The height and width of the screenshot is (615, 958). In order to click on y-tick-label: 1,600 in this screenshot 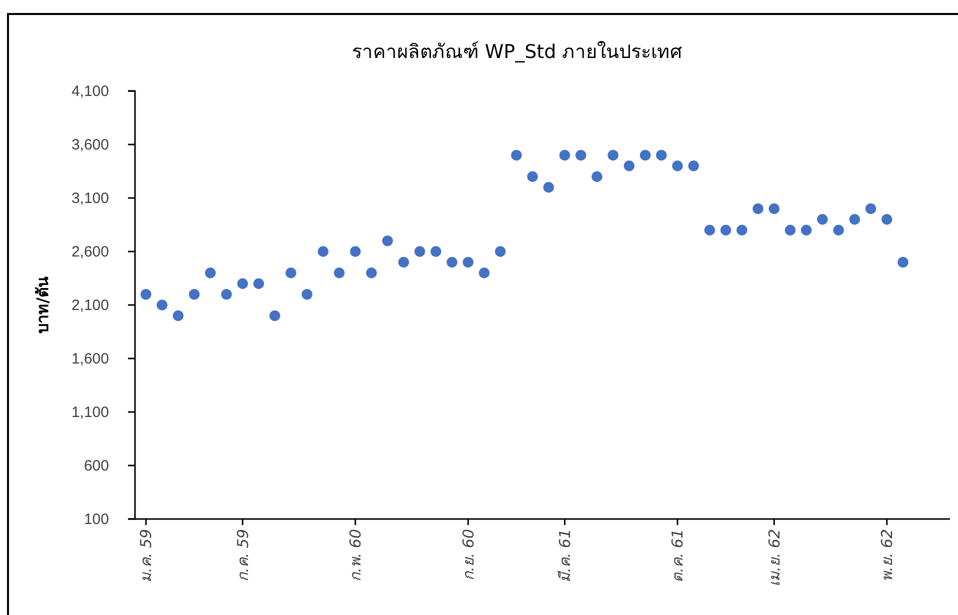, I will do `click(90, 359)`.